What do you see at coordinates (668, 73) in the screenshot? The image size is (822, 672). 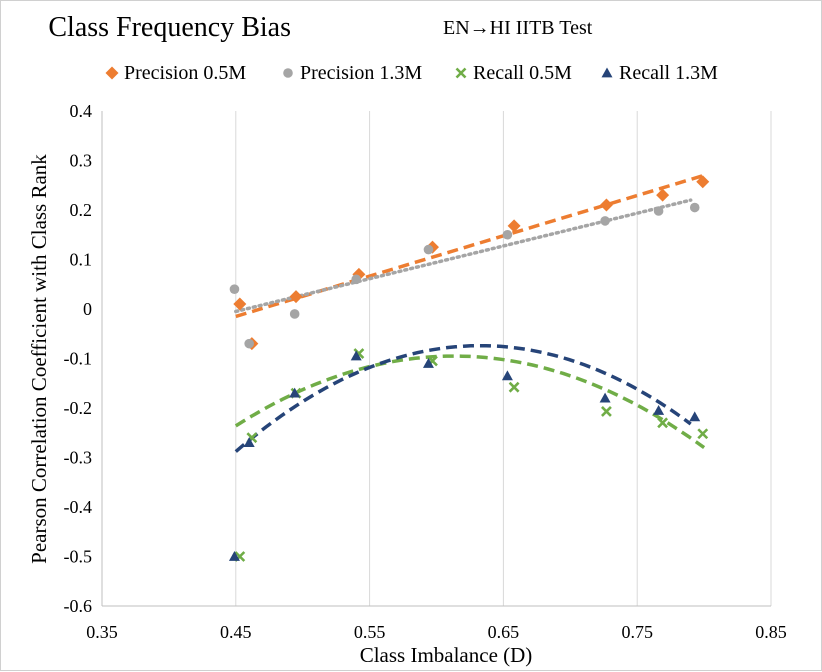 I see `legend-label-recall-1-3m: Recall 1.3M` at bounding box center [668, 73].